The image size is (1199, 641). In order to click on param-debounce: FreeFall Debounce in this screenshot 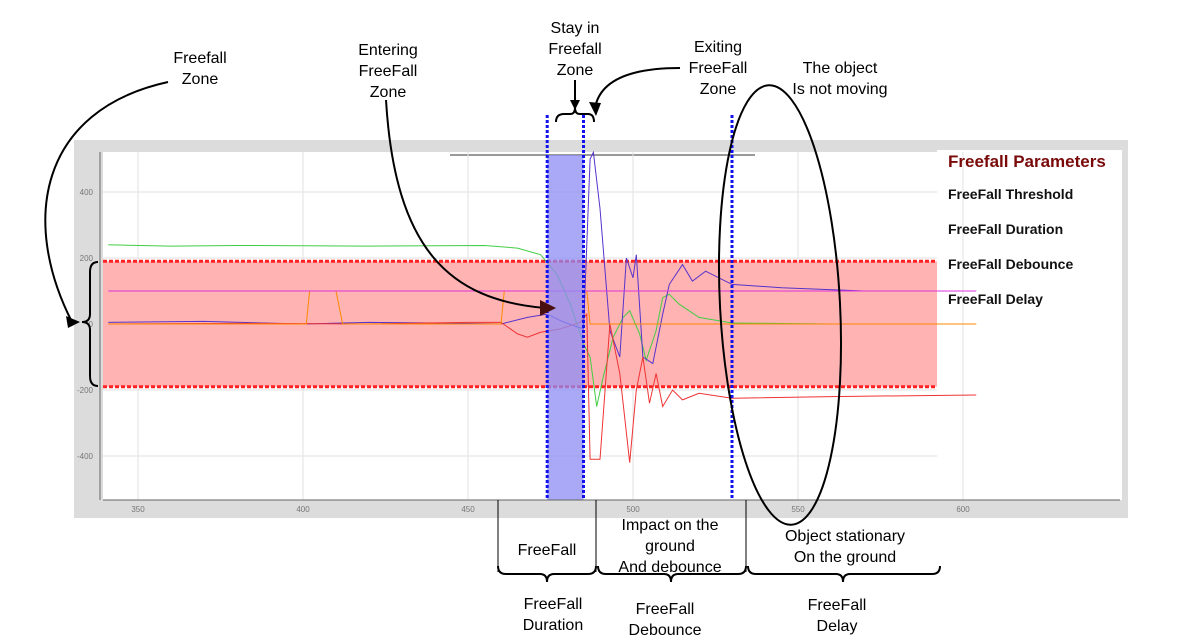, I will do `click(1011, 264)`.